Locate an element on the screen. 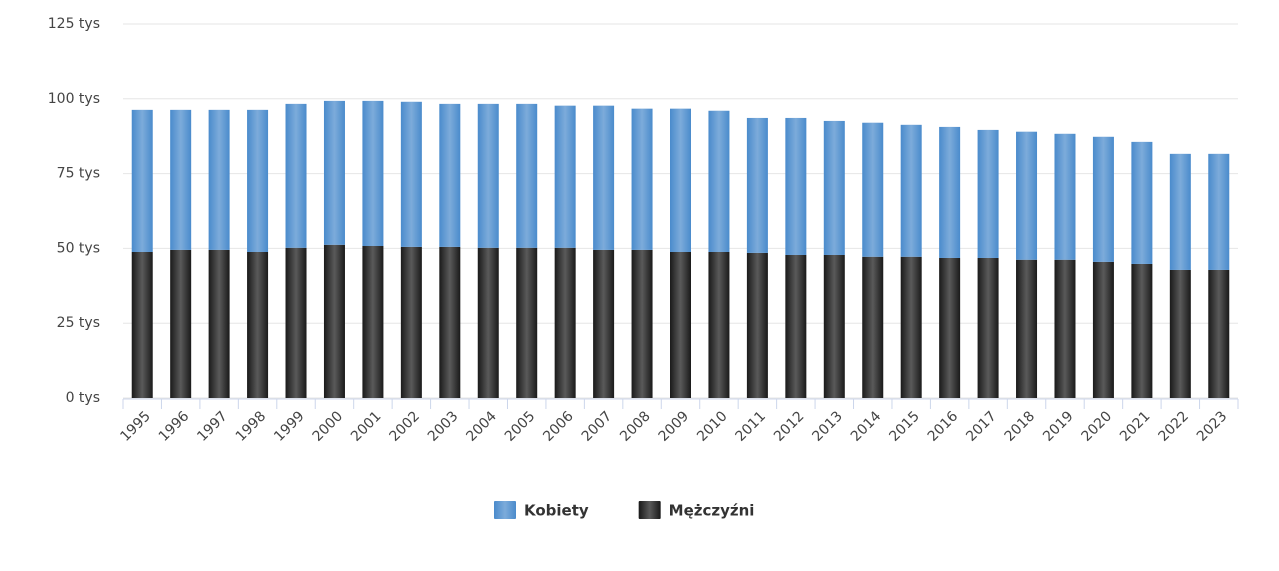 Image resolution: width=1279 pixels, height=571 pixels. y-tick-label: 75 tys is located at coordinates (78, 174).